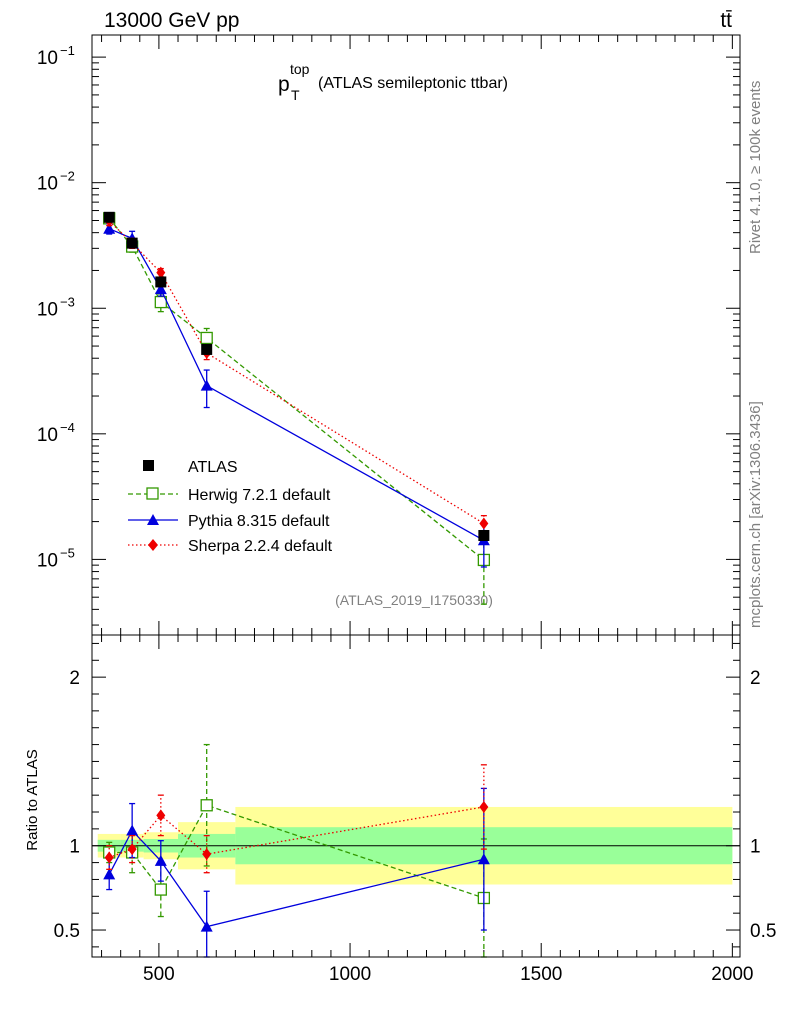  I want to click on legend-marker-atlas, so click(148, 465).